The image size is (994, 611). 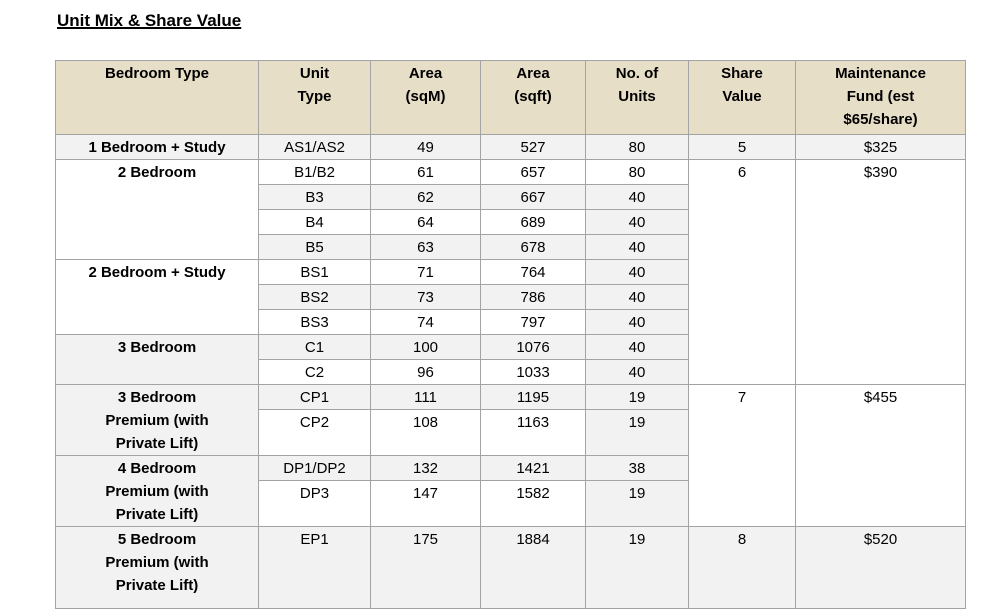 I want to click on maintenance-fund-cell: $520, so click(x=880, y=567).